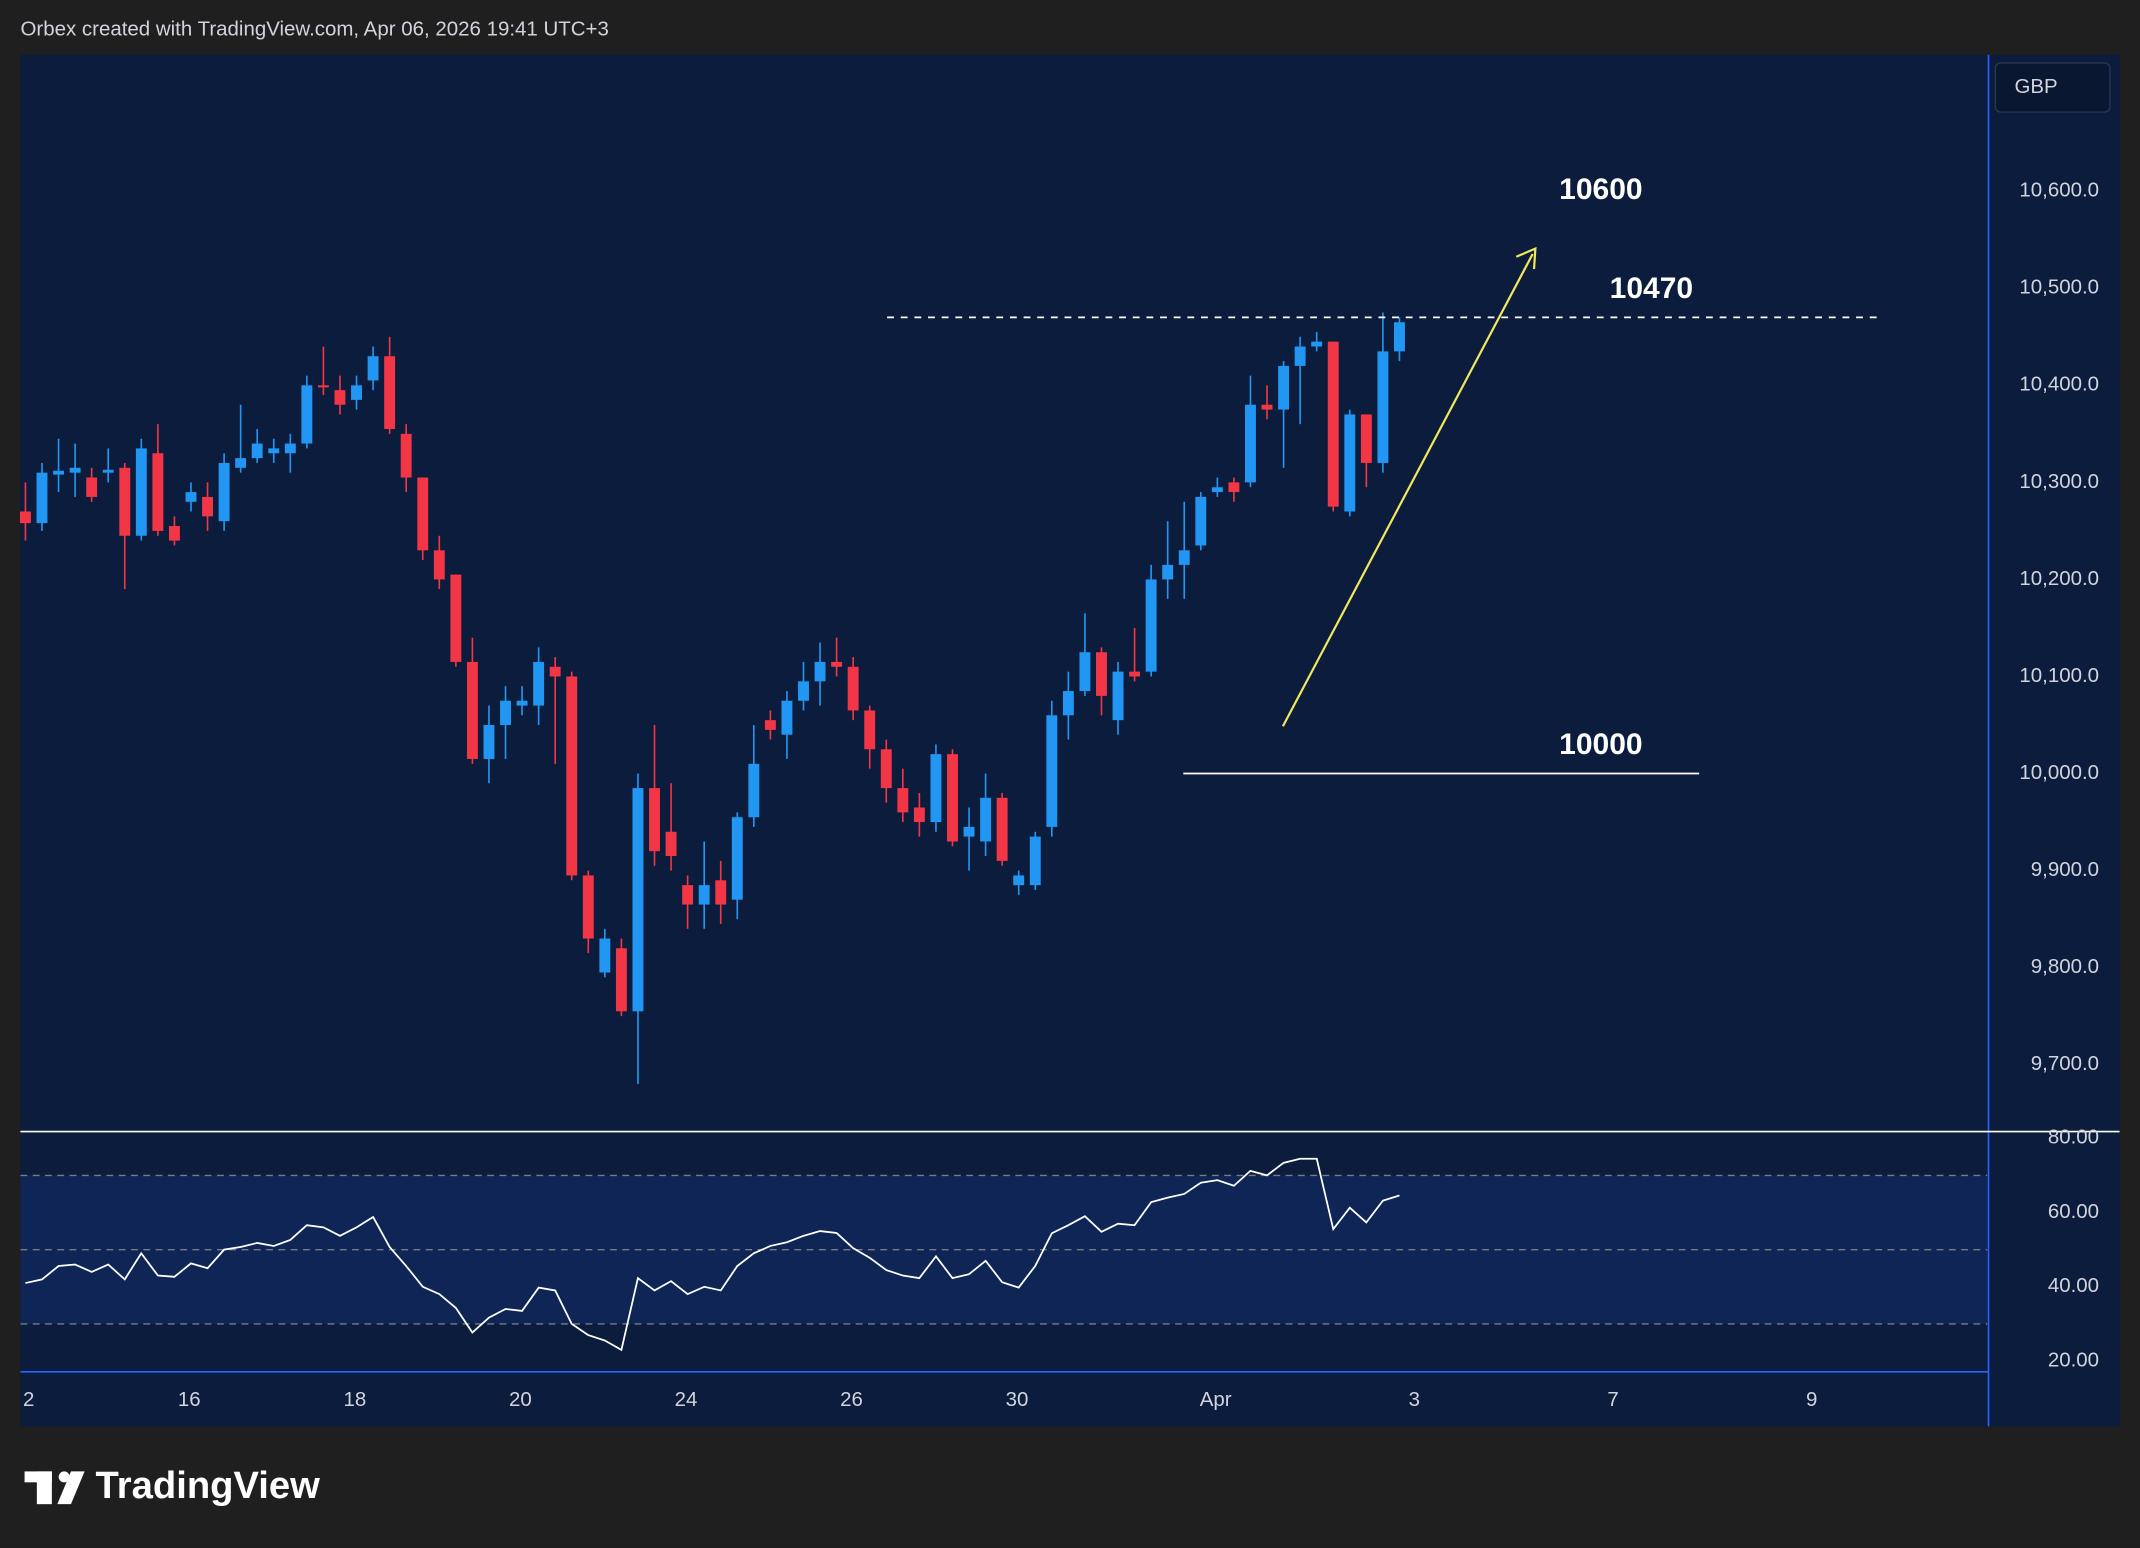 The width and height of the screenshot is (2140, 1548). Describe the element at coordinates (2065, 869) in the screenshot. I see `y-tick-label: 9,900.0` at that location.